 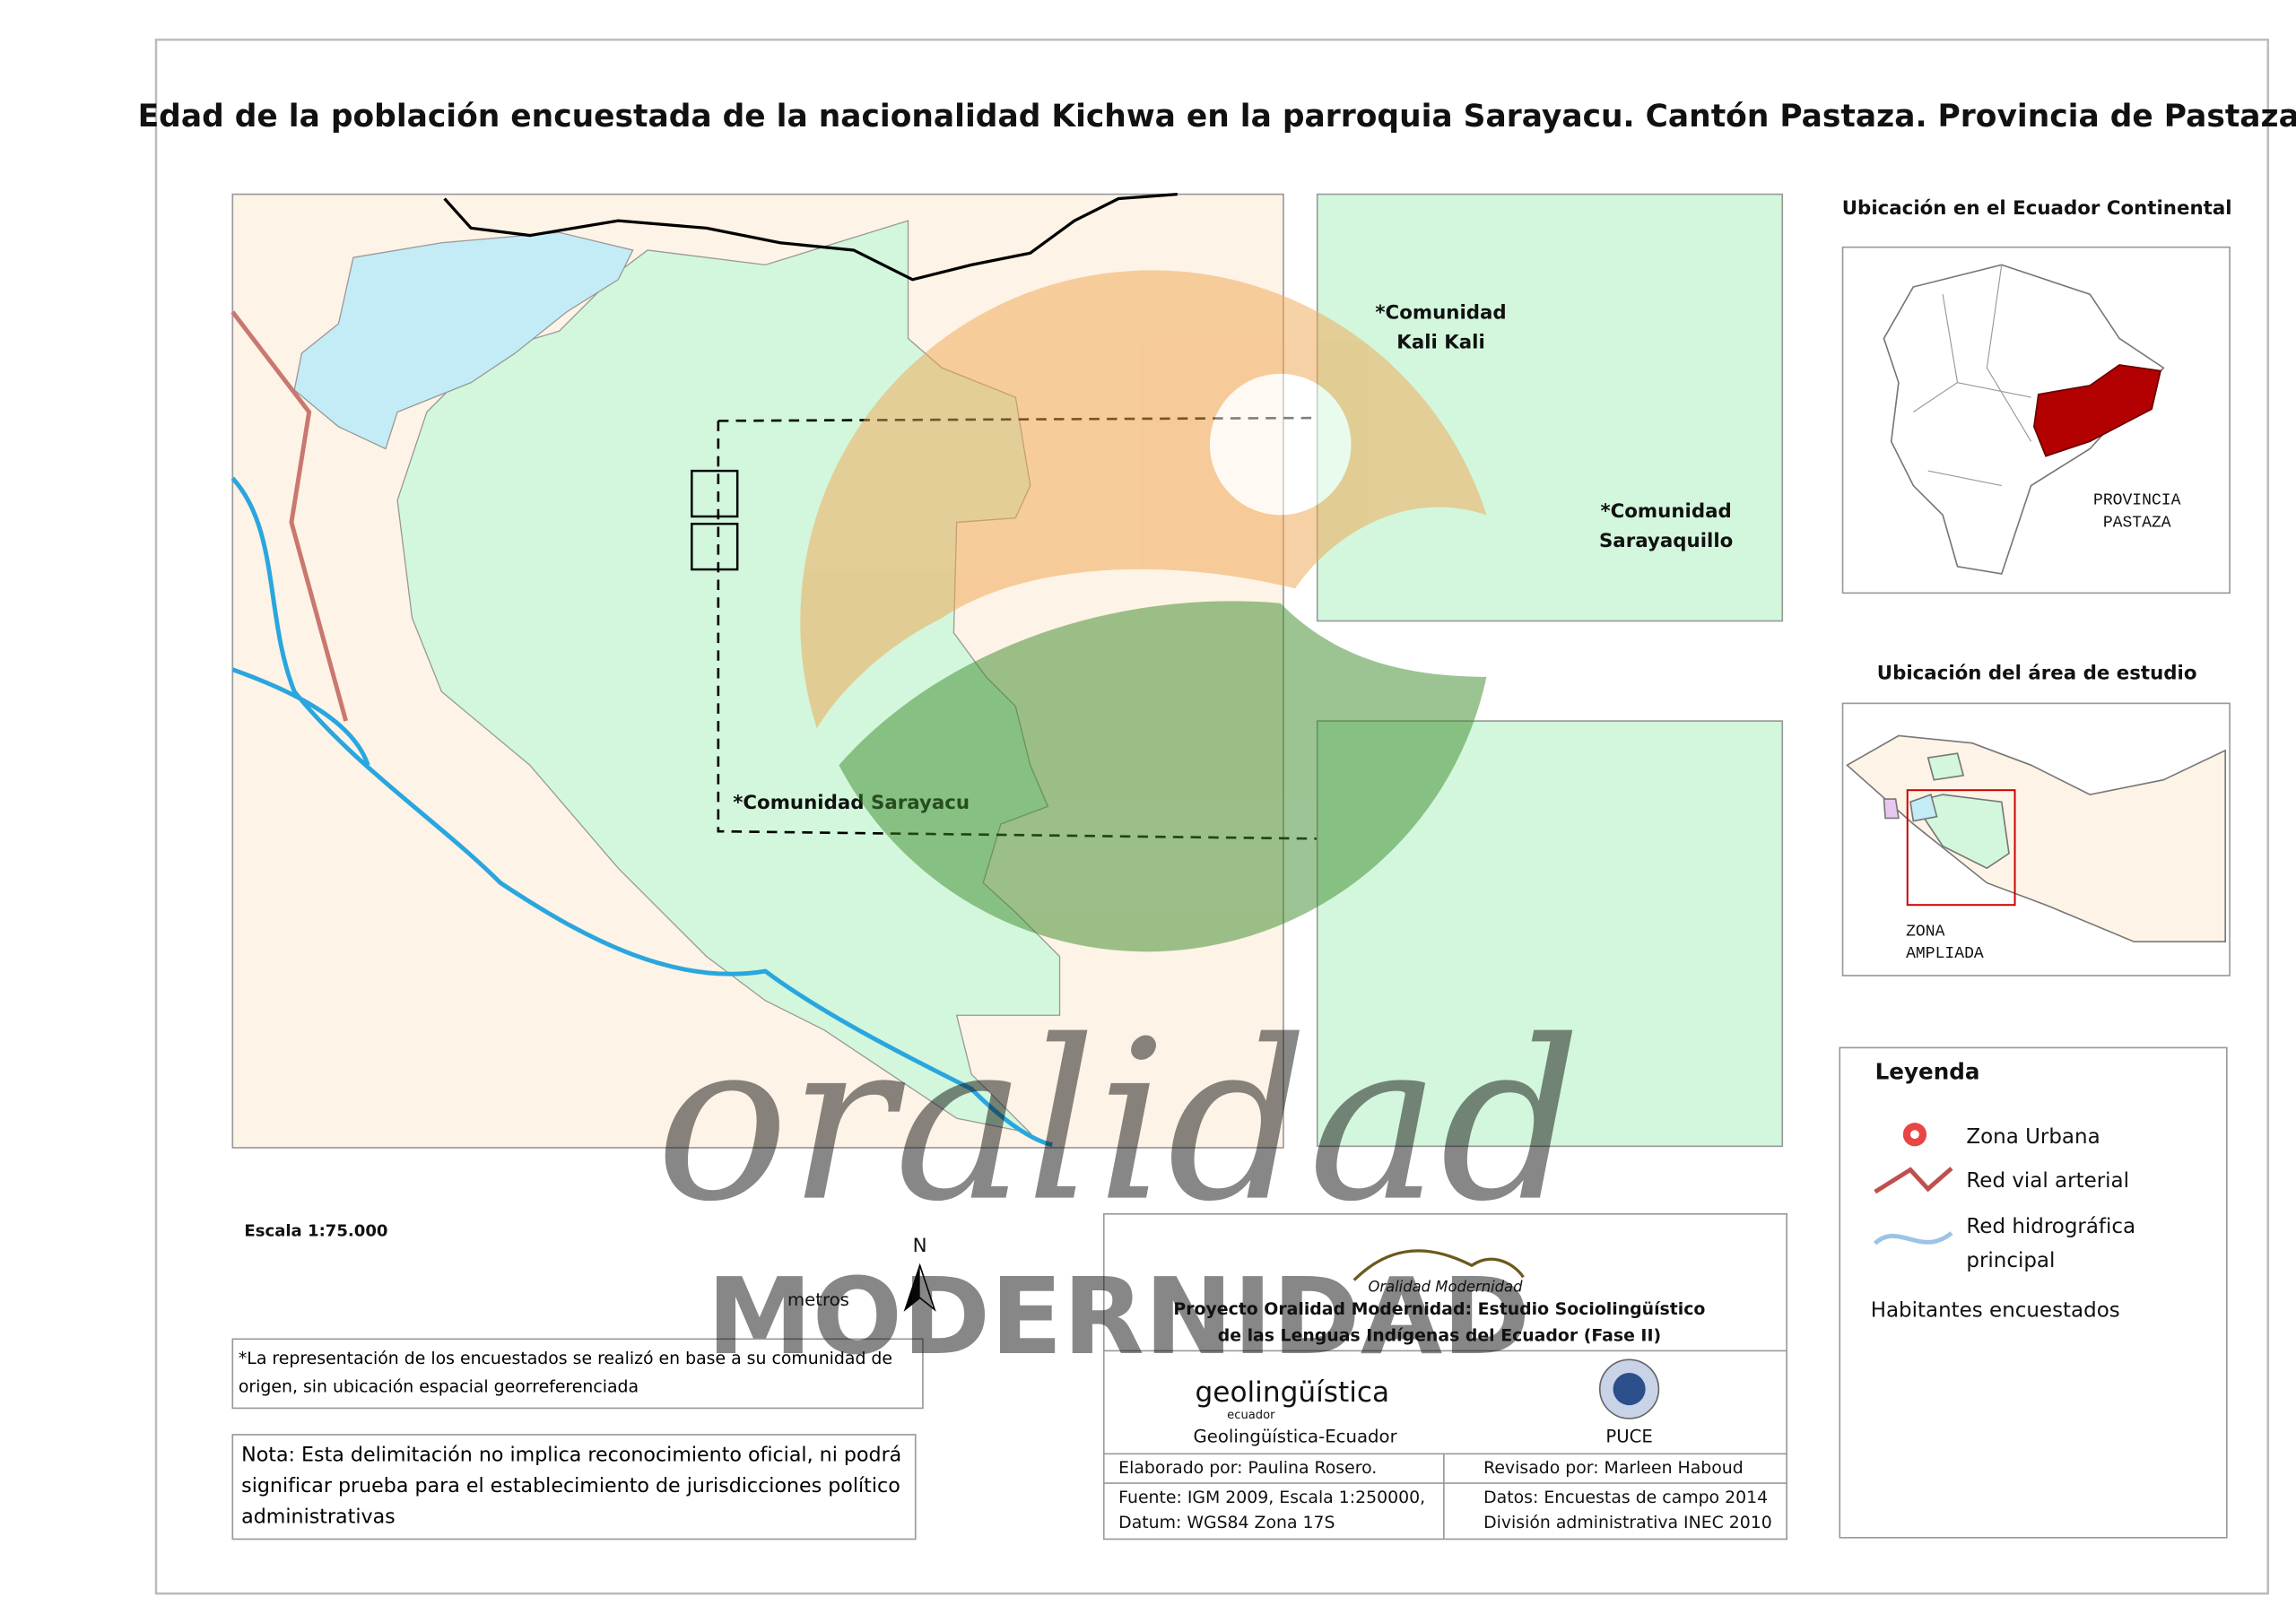 I want to click on watermark-text: MODERNIDAD, so click(x=1118, y=1316).